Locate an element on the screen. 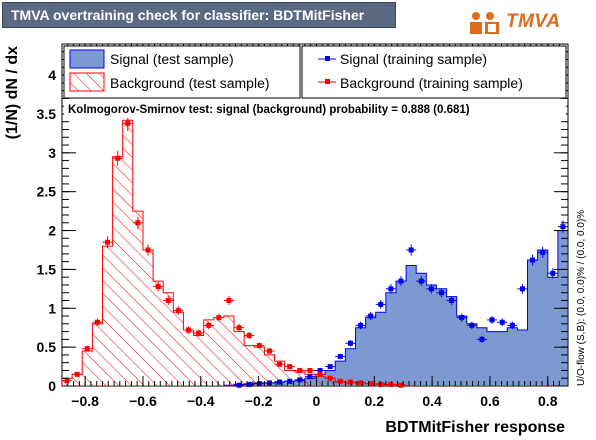 The height and width of the screenshot is (440, 596). x-tick-label: 0.2 is located at coordinates (375, 401).